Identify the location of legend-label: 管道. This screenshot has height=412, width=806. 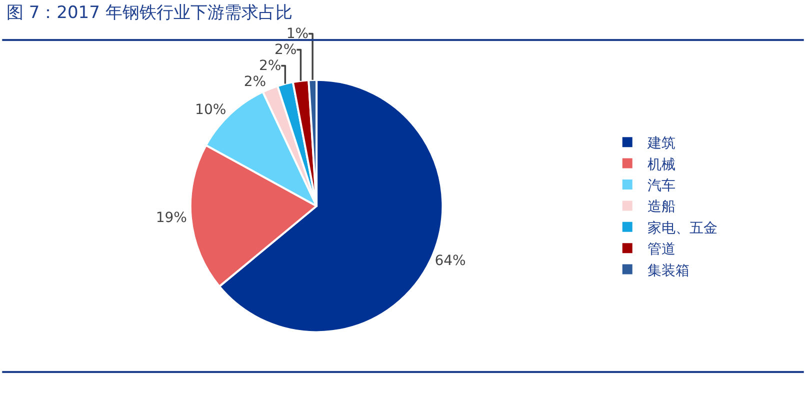
(661, 250).